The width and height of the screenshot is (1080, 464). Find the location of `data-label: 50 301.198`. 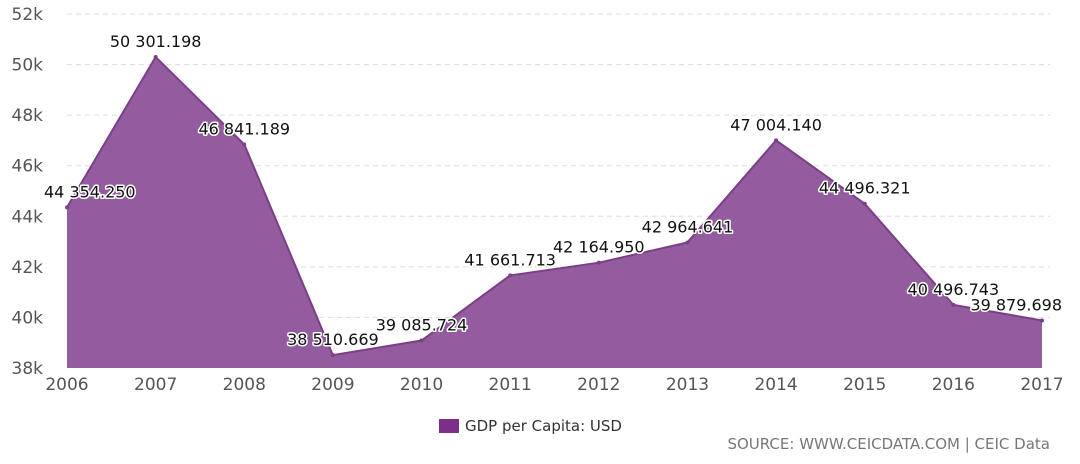

data-label: 50 301.198 is located at coordinates (156, 41).